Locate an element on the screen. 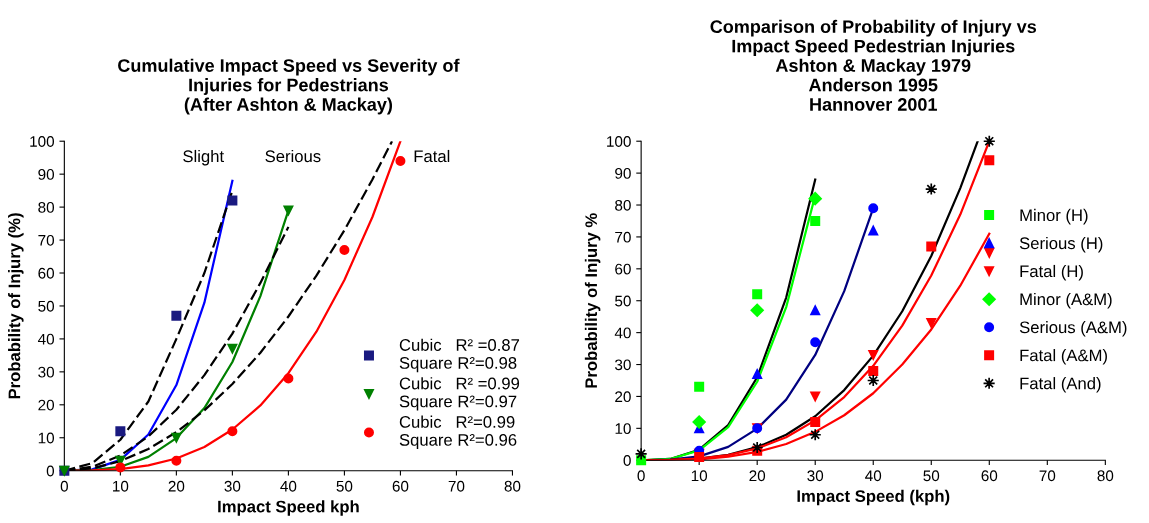 This screenshot has width=1149, height=523. y-axis-title: Probability of Injury % is located at coordinates (592, 300).